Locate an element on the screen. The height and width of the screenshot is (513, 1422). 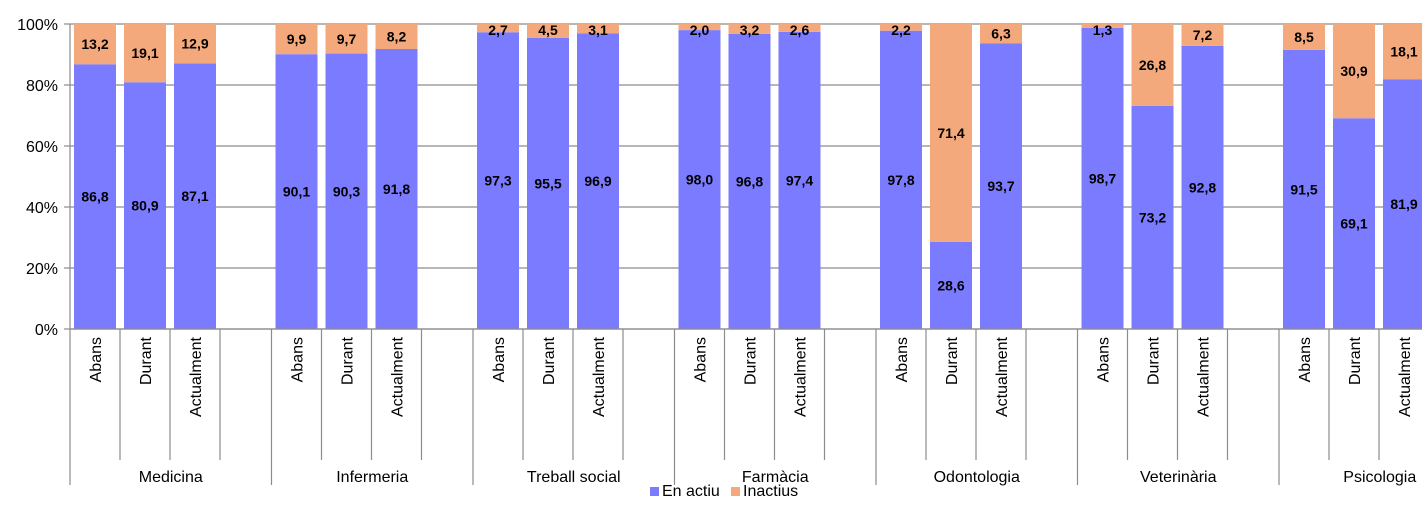
data-label-inactius: 9,7 is located at coordinates (347, 39).